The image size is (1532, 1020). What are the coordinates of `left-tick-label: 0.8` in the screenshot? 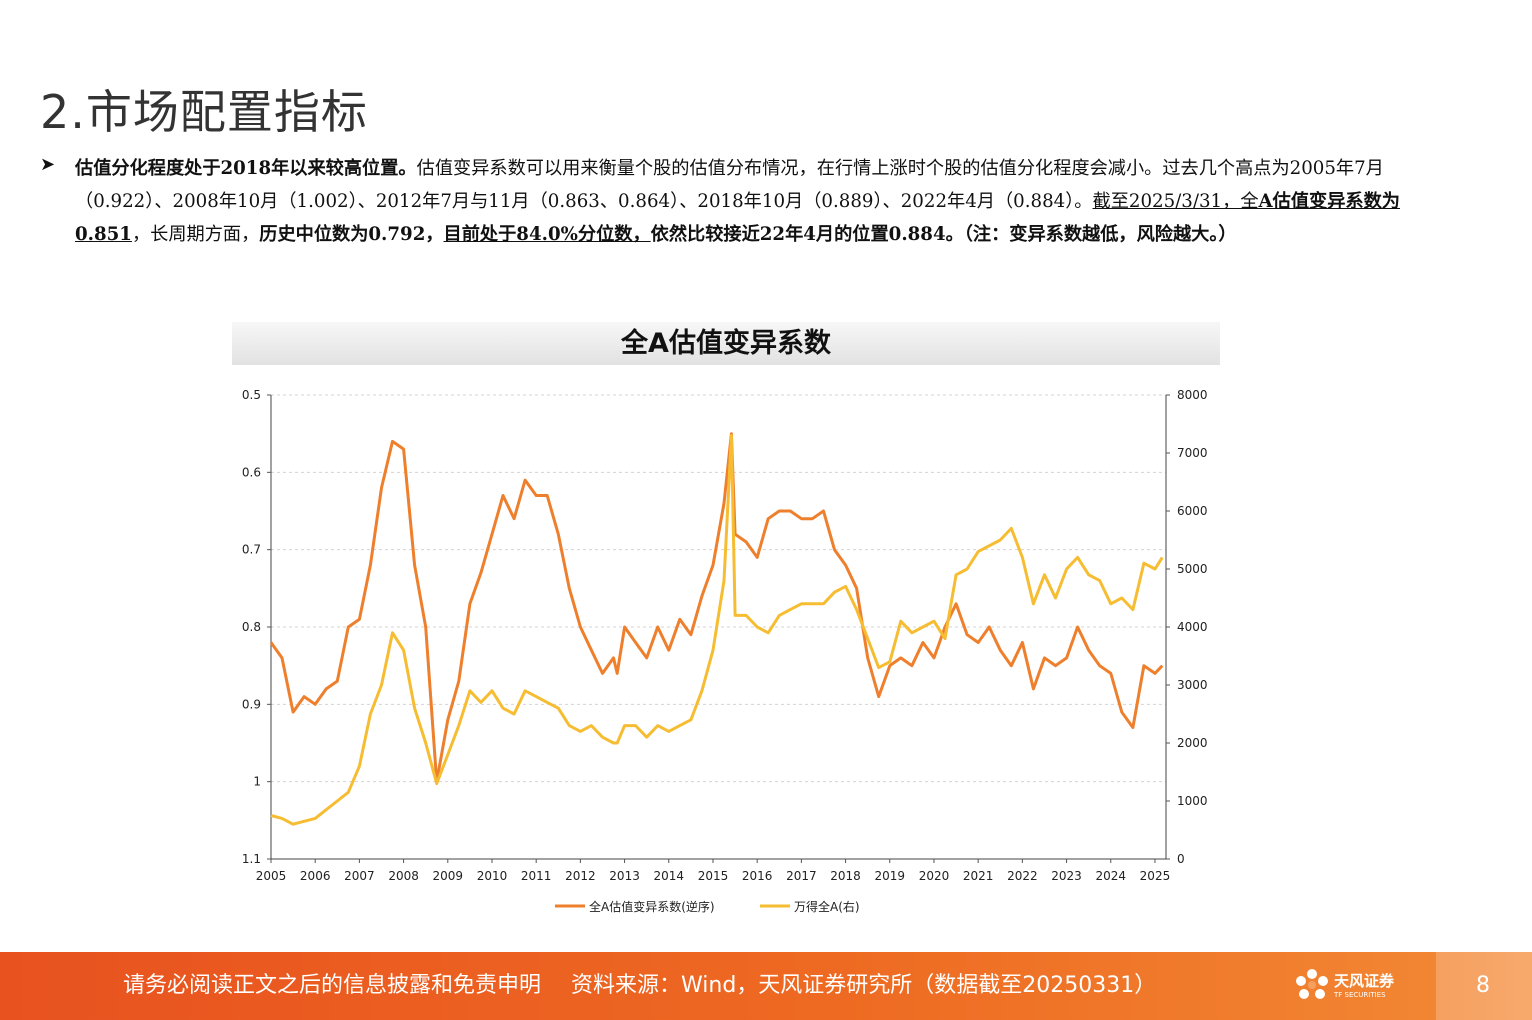 It's located at (251, 627).